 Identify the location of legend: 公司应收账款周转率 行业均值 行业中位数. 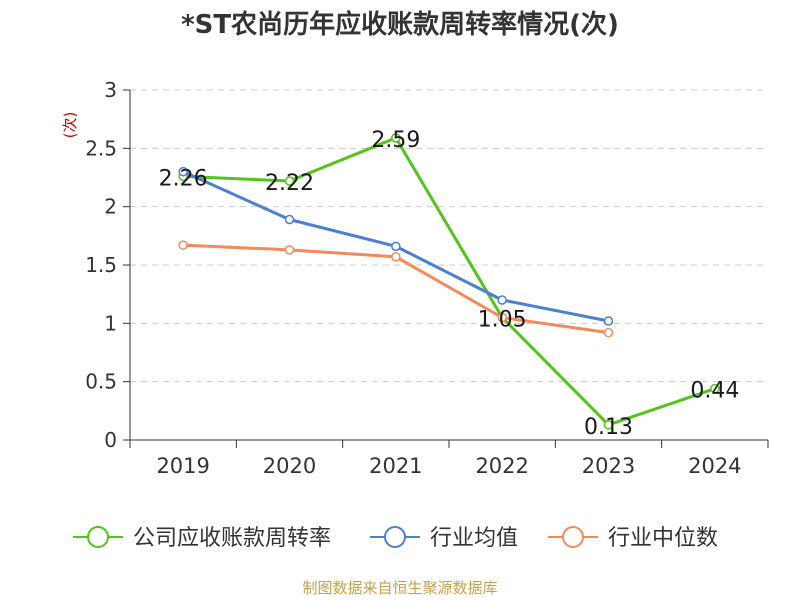
(395, 538).